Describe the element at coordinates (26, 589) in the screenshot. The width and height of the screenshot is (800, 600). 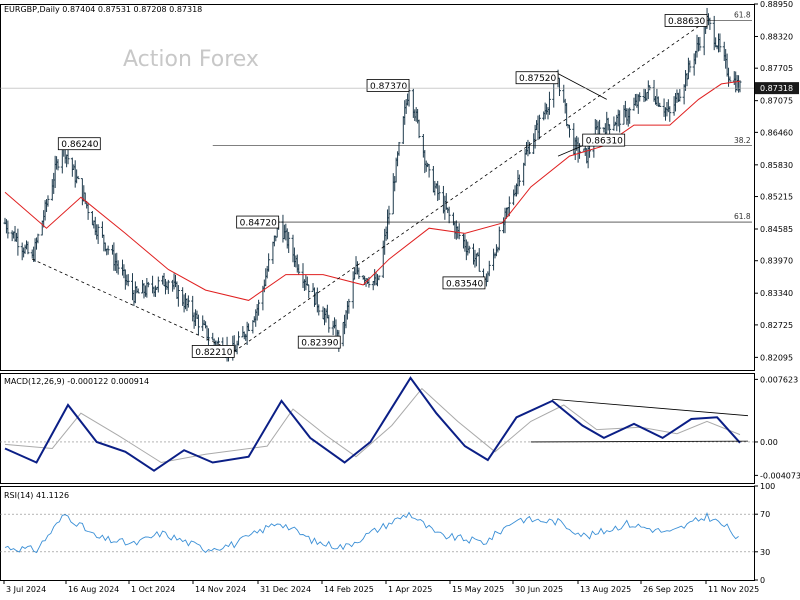
I see `x-tick-label: 3 Jul 2024` at that location.